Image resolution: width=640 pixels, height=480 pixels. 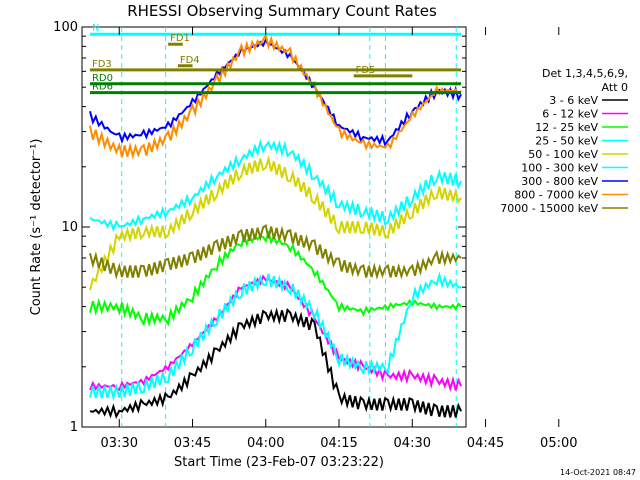 What do you see at coordinates (338, 443) in the screenshot?
I see `x-tick-label: 04:15` at bounding box center [338, 443].